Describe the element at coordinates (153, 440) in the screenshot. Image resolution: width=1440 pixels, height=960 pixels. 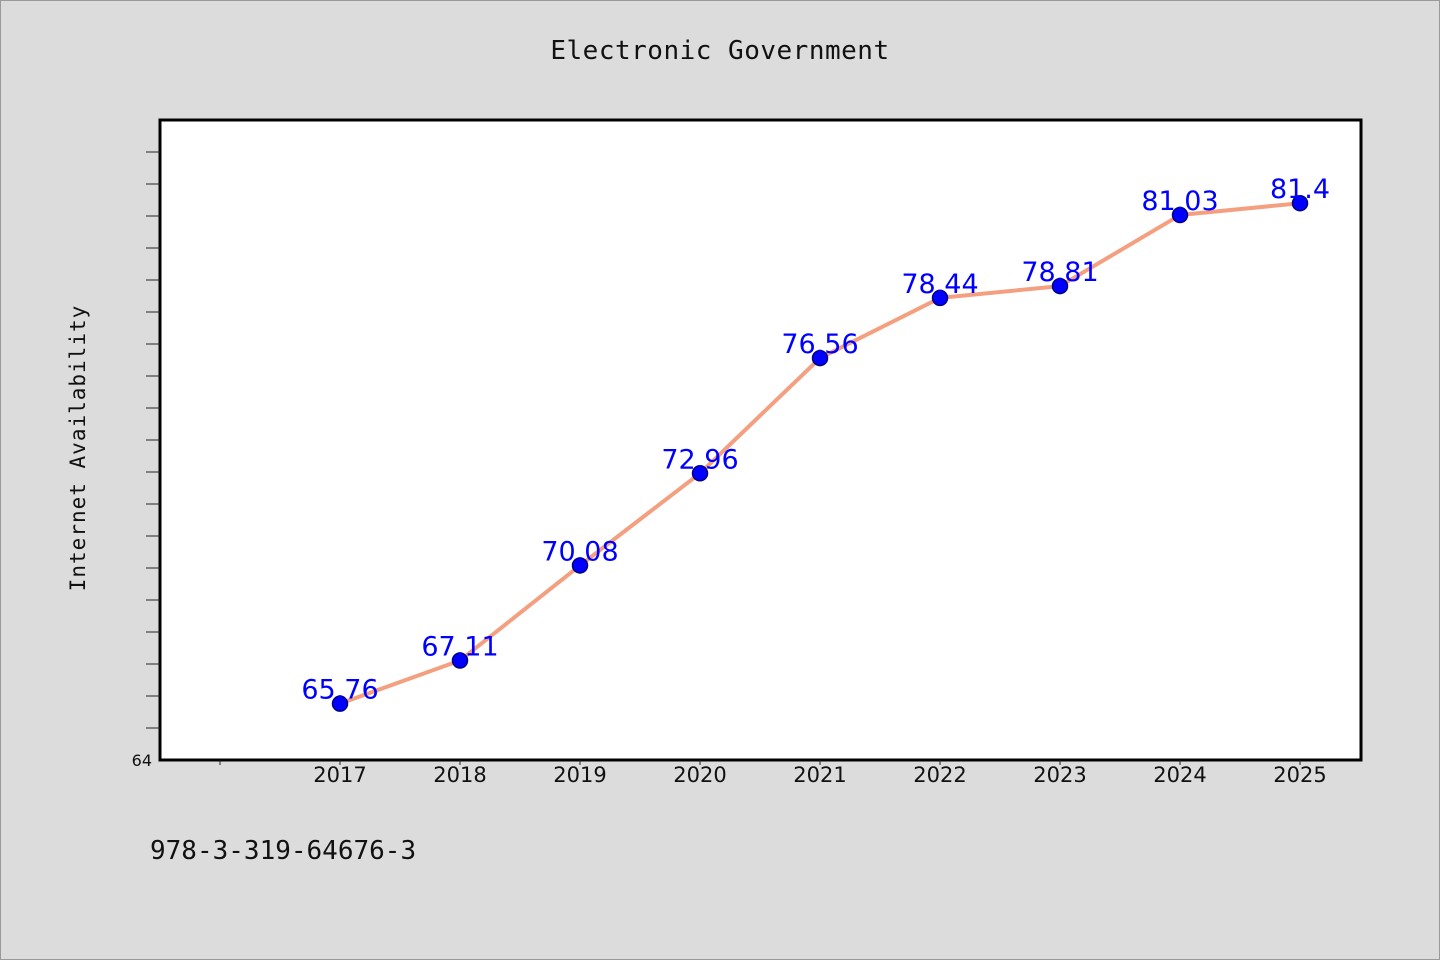
I see `y-axis-ticks` at that location.